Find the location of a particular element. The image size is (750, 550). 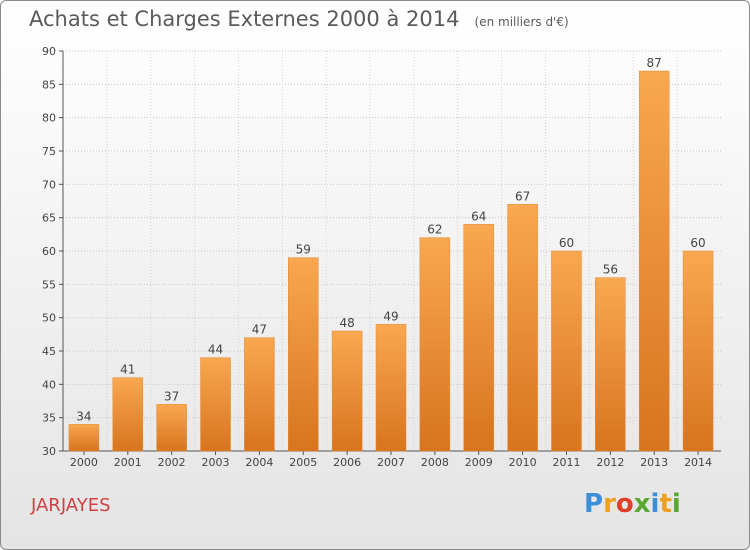

value-label-2003: 44 is located at coordinates (215, 350).